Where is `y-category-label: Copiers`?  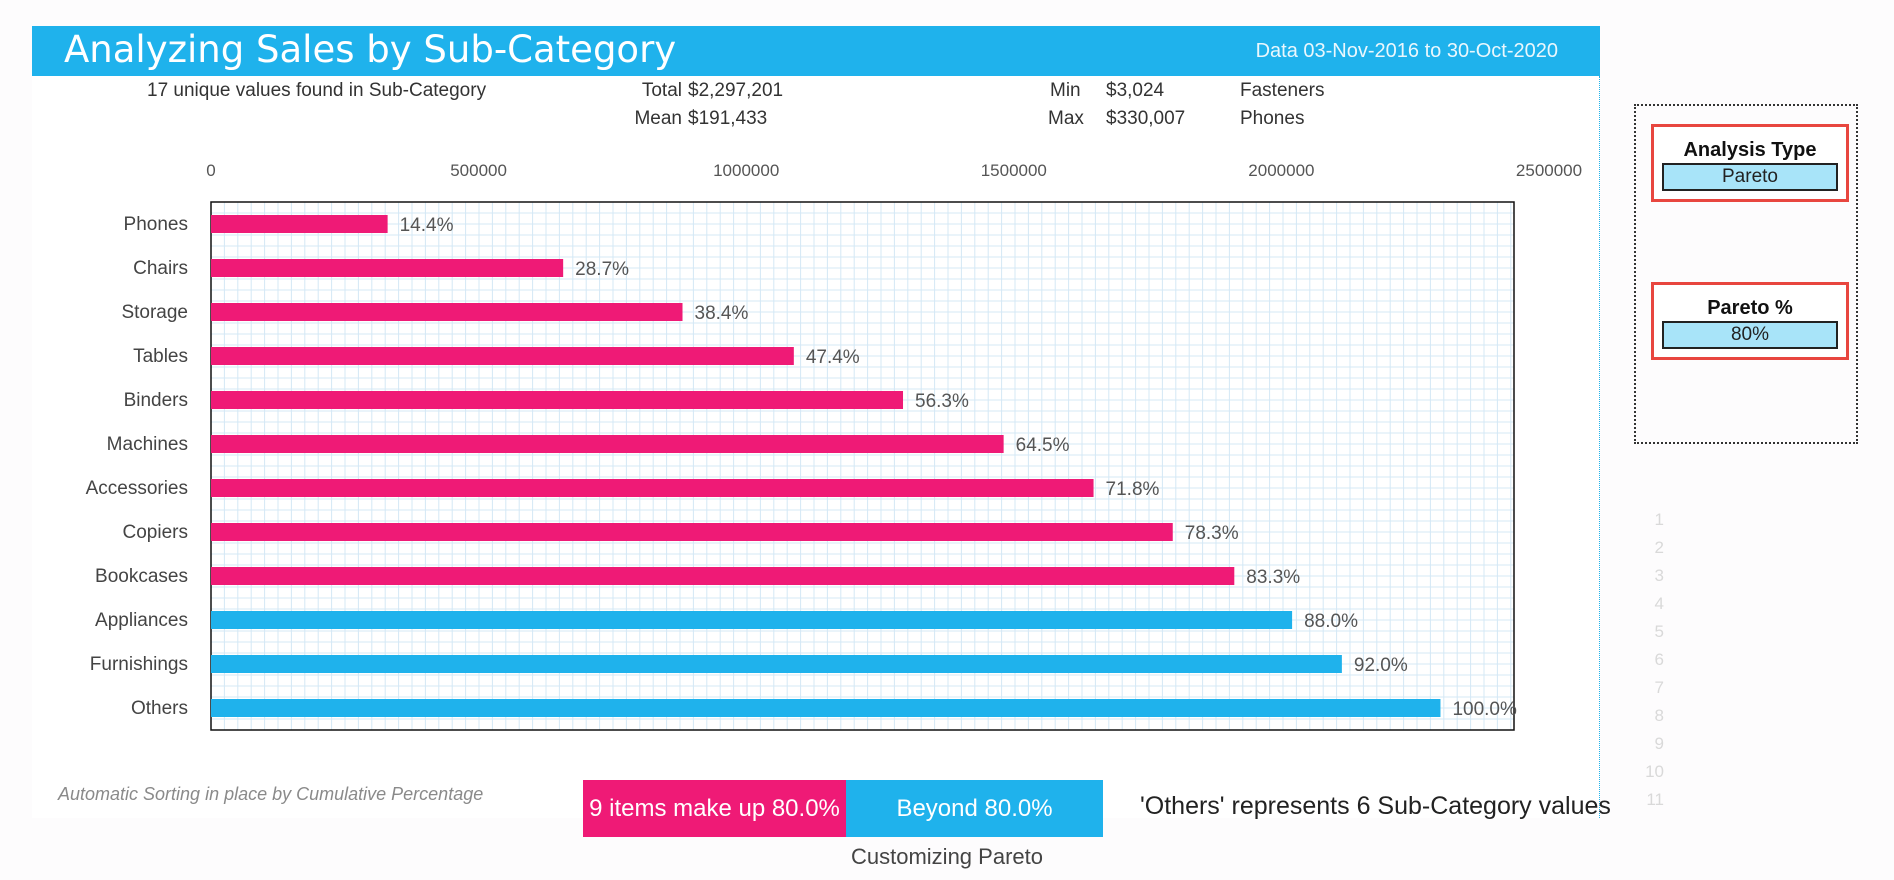
y-category-label: Copiers is located at coordinates (155, 532).